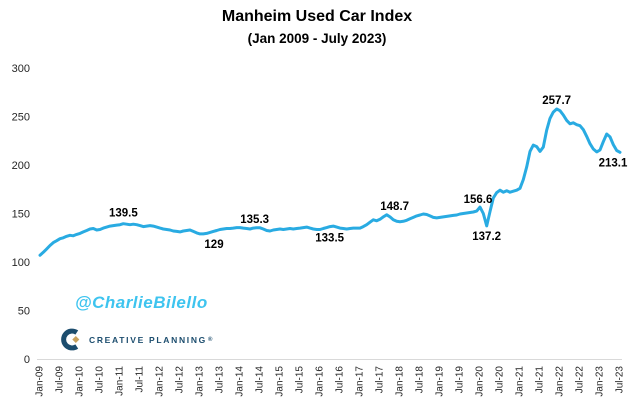  What do you see at coordinates (21, 215) in the screenshot?
I see `y-tick-label: 150` at bounding box center [21, 215].